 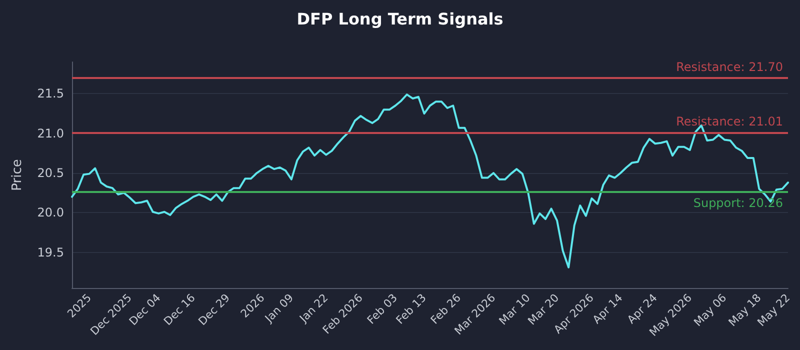 What do you see at coordinates (17, 175) in the screenshot?
I see `y-axis-title: Price` at bounding box center [17, 175].